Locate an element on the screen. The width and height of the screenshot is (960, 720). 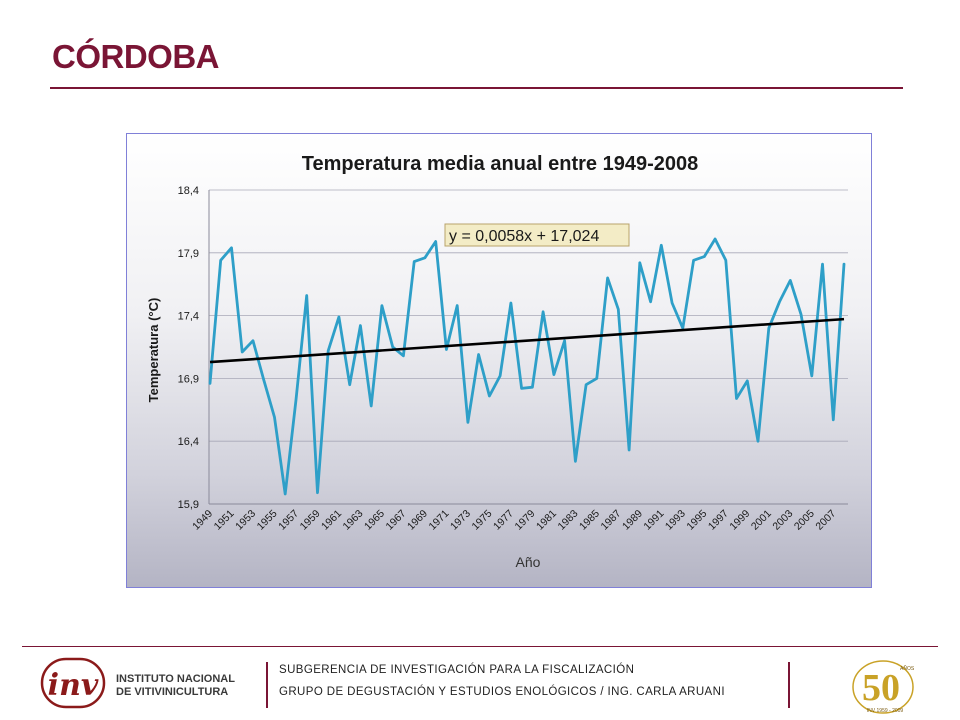
footer-divider is located at coordinates (480, 646).